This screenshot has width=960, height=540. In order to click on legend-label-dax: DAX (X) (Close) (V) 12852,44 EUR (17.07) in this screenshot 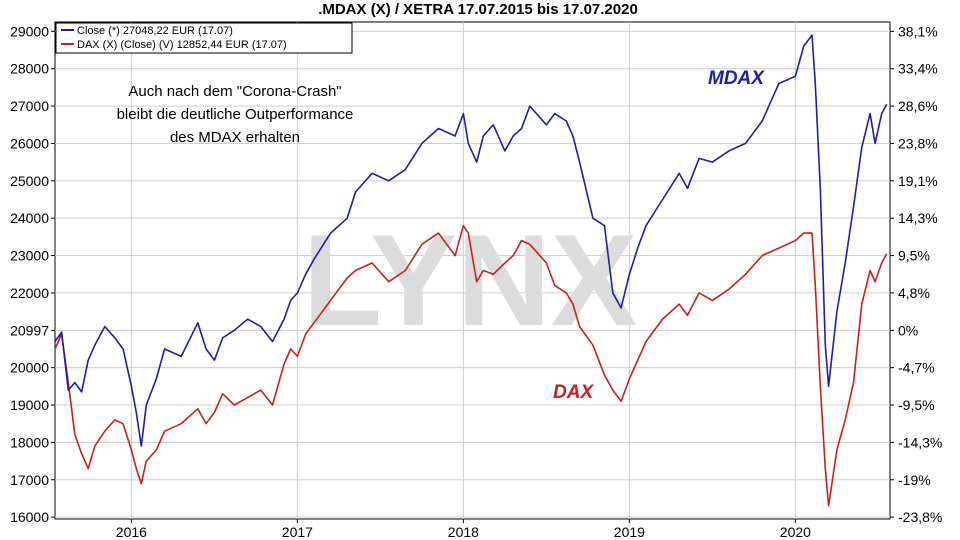, I will do `click(182, 45)`.